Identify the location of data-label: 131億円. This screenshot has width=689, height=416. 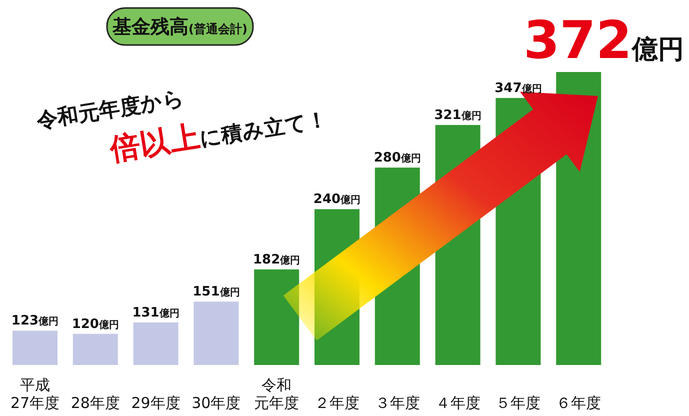
(156, 312).